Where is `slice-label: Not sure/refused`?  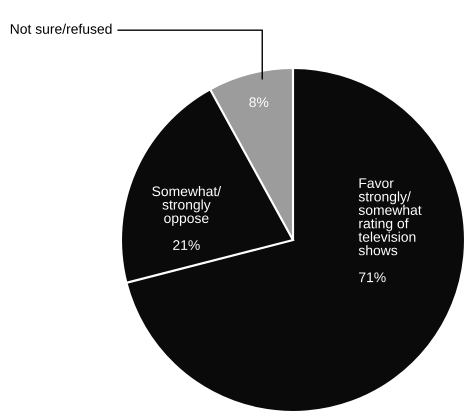 slice-label: Not sure/refused is located at coordinates (61, 29).